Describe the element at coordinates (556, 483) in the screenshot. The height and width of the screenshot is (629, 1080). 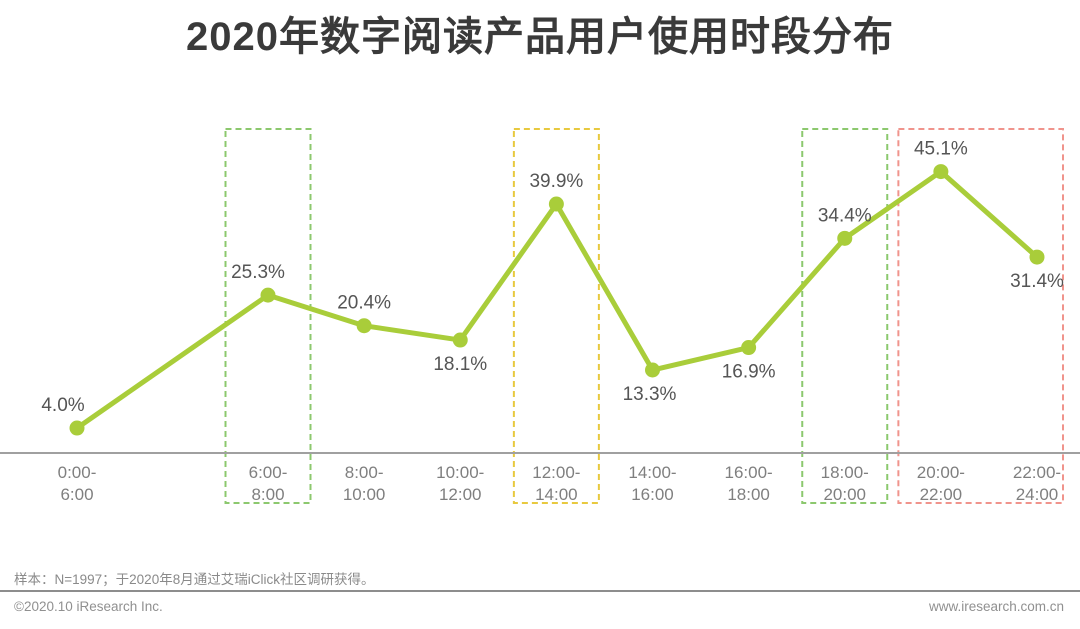
I see `x-tick-label: 12:00-14:00` at that location.